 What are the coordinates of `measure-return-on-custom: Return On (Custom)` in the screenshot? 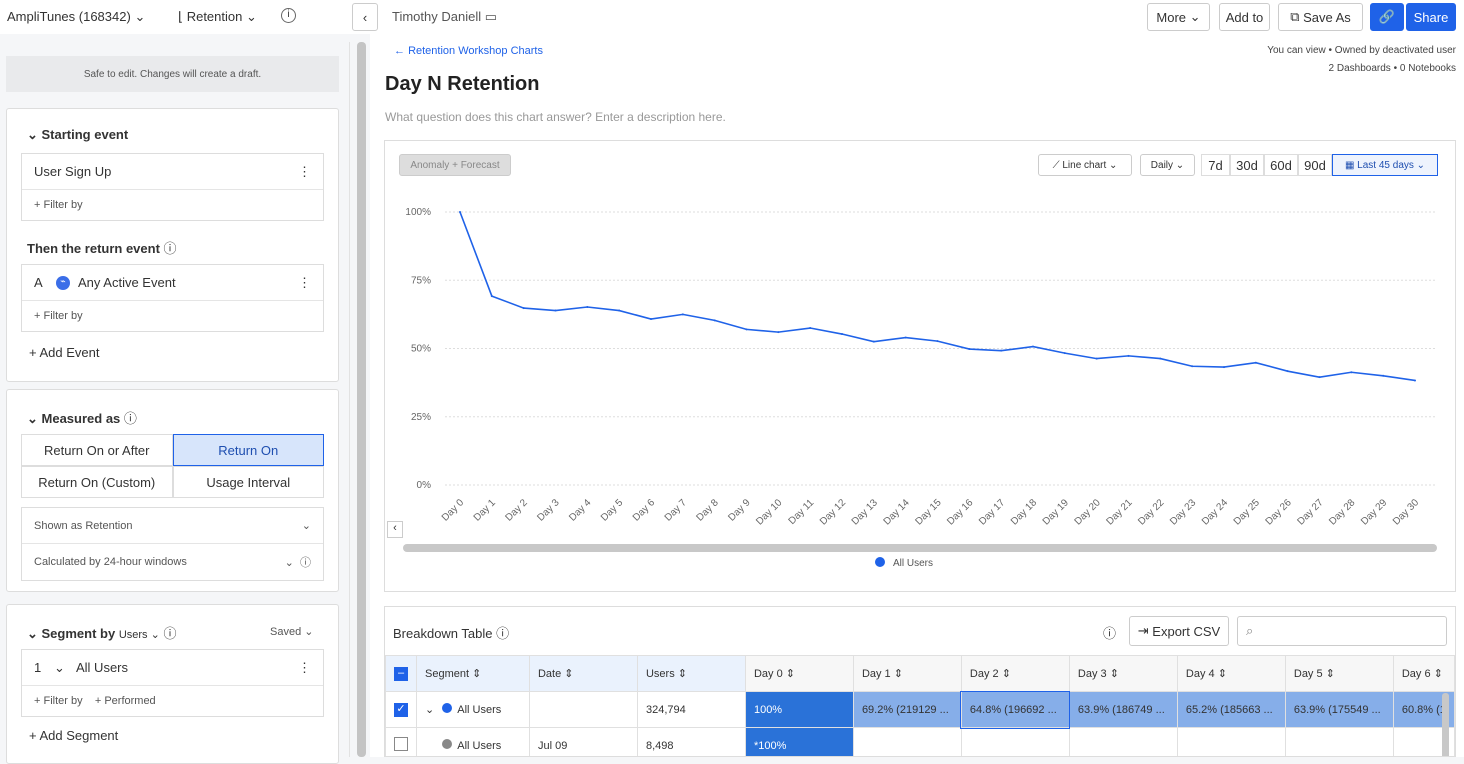 It's located at (97, 482).